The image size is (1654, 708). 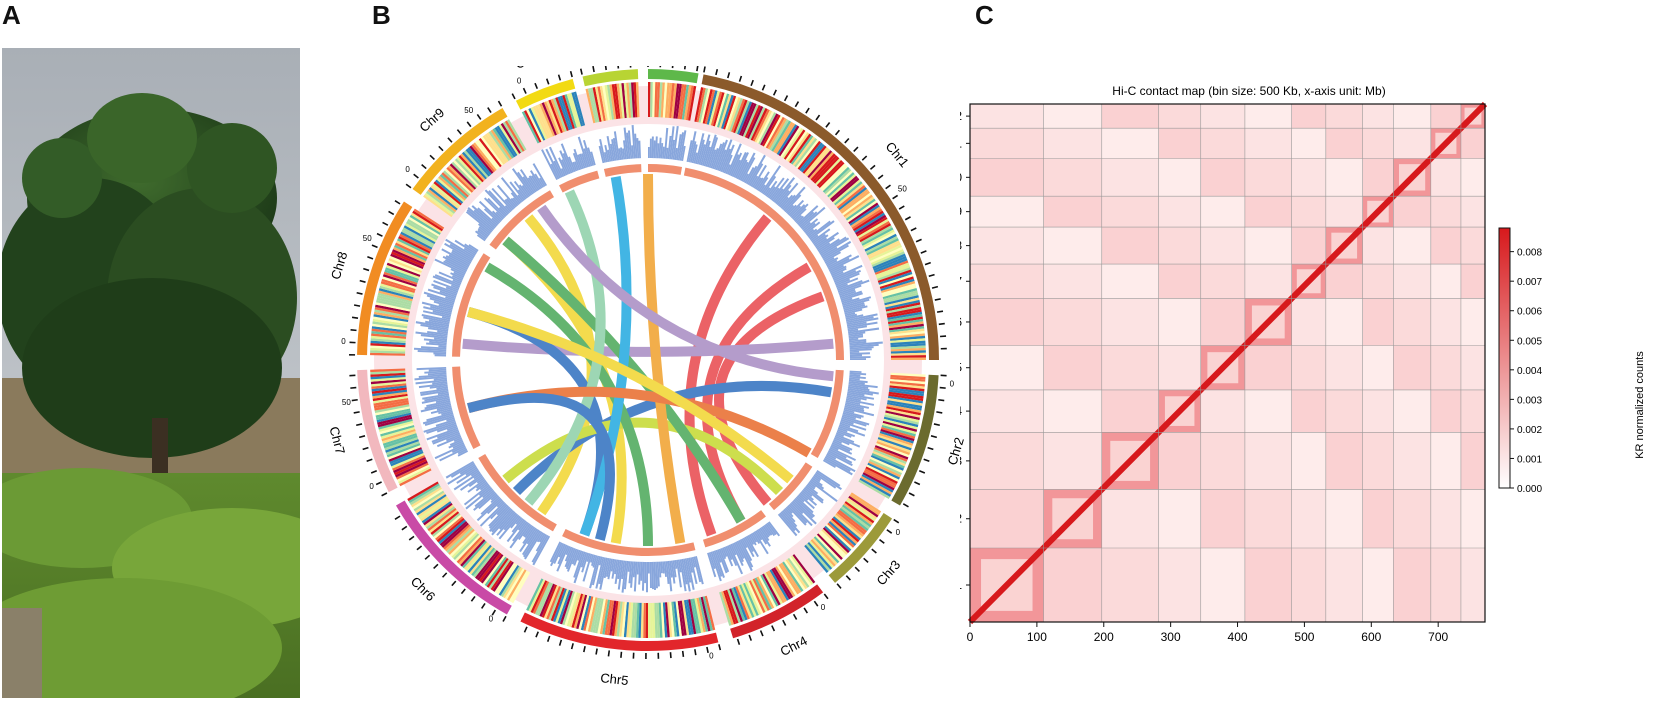 What do you see at coordinates (970, 637) in the screenshot?
I see `x-tick-label: 0` at bounding box center [970, 637].